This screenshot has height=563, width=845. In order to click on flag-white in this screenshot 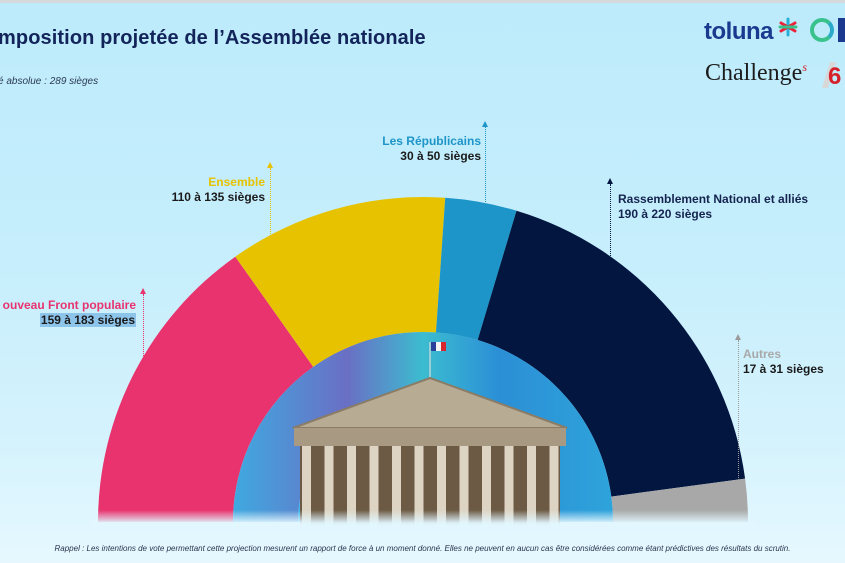, I will do `click(438, 346)`.